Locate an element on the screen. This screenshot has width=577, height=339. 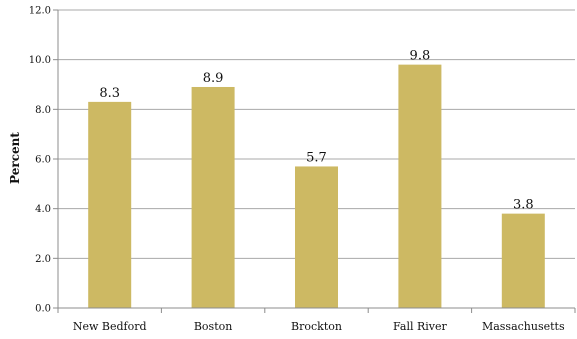
data-label: 8.3 is located at coordinates (109, 93).